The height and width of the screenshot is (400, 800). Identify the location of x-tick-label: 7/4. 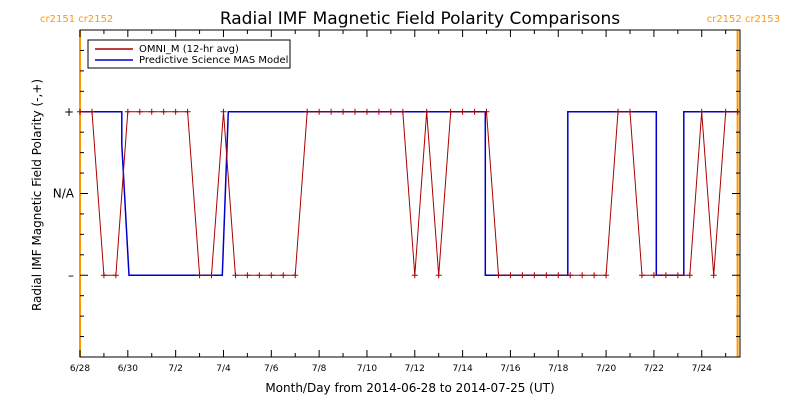
(223, 369).